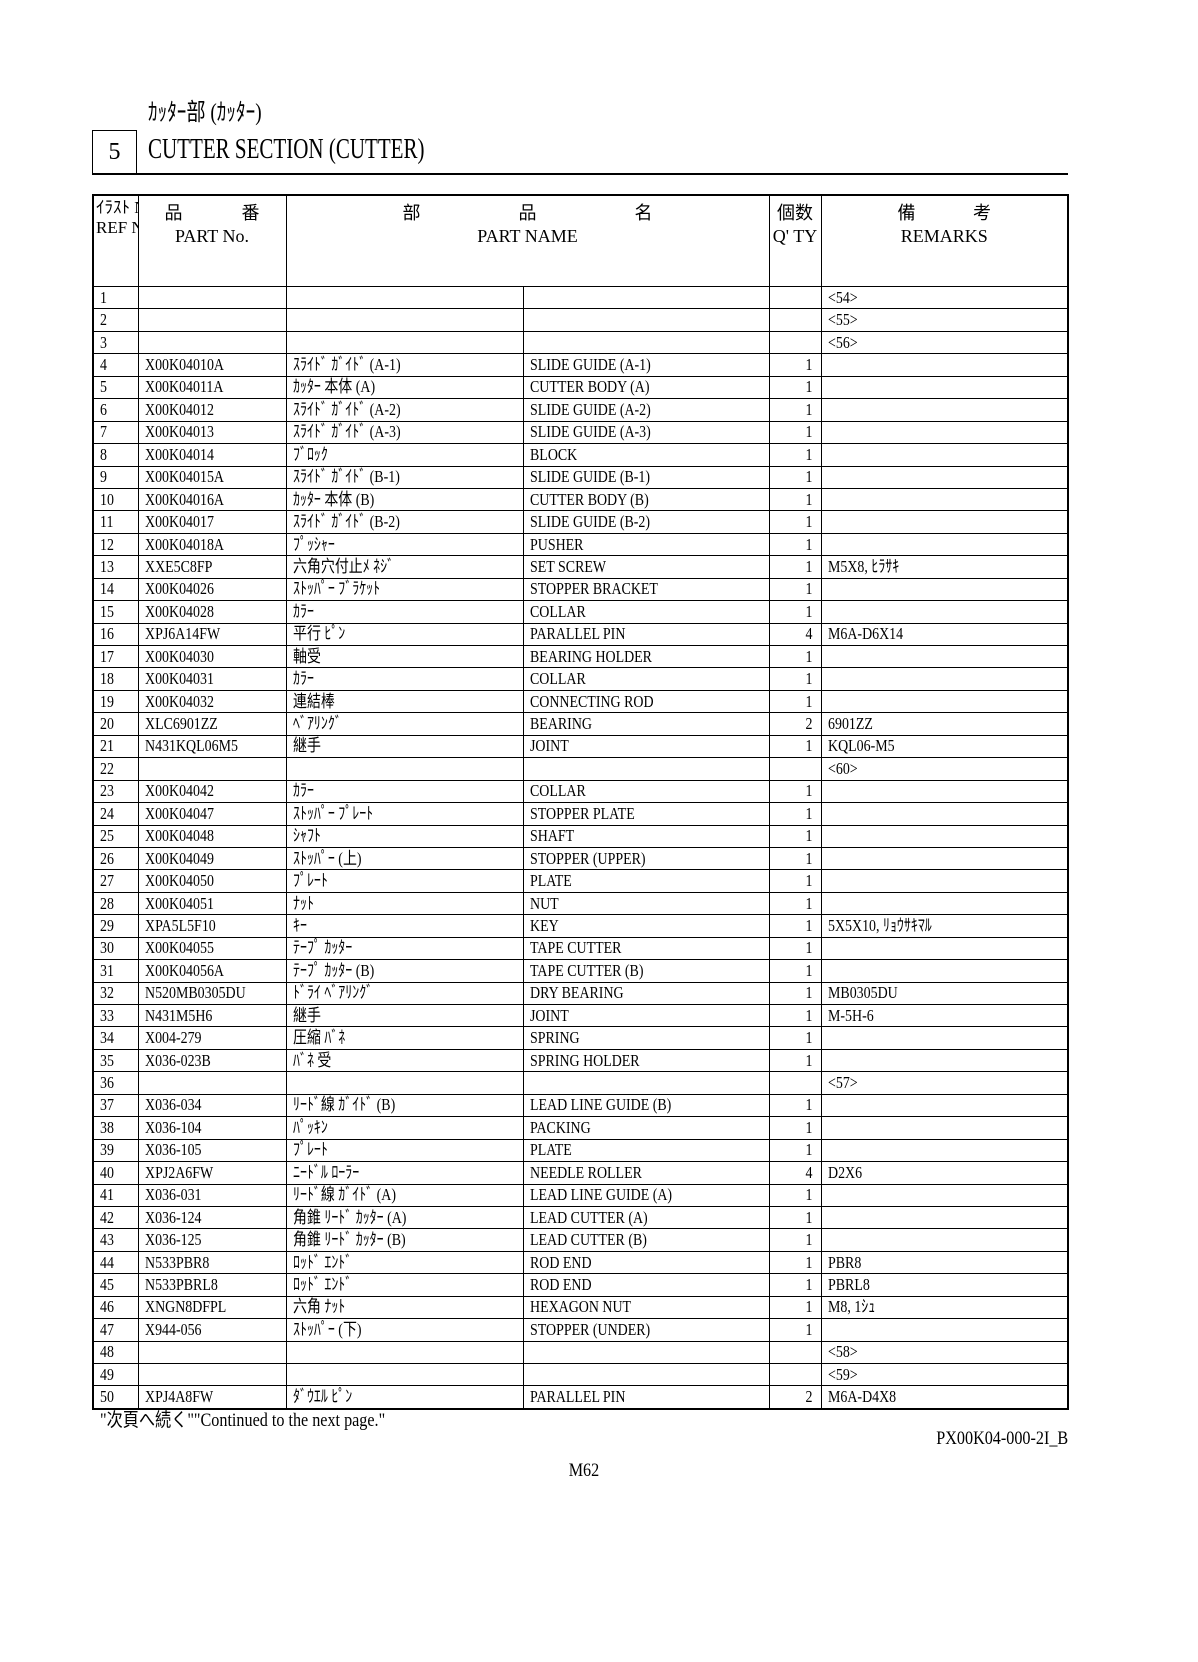 The width and height of the screenshot is (1198, 1662). I want to click on part-name-jp: ｷｰ, so click(404, 926).